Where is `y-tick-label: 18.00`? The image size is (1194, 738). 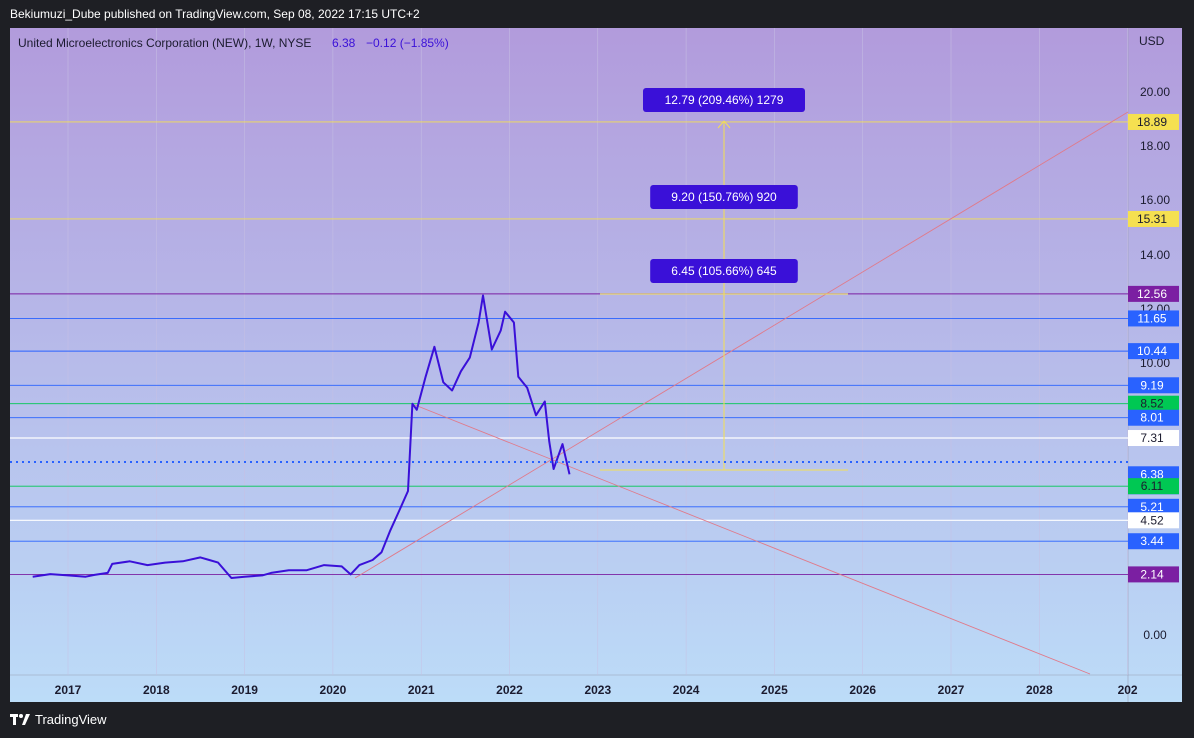
y-tick-label: 18.00 is located at coordinates (1155, 146).